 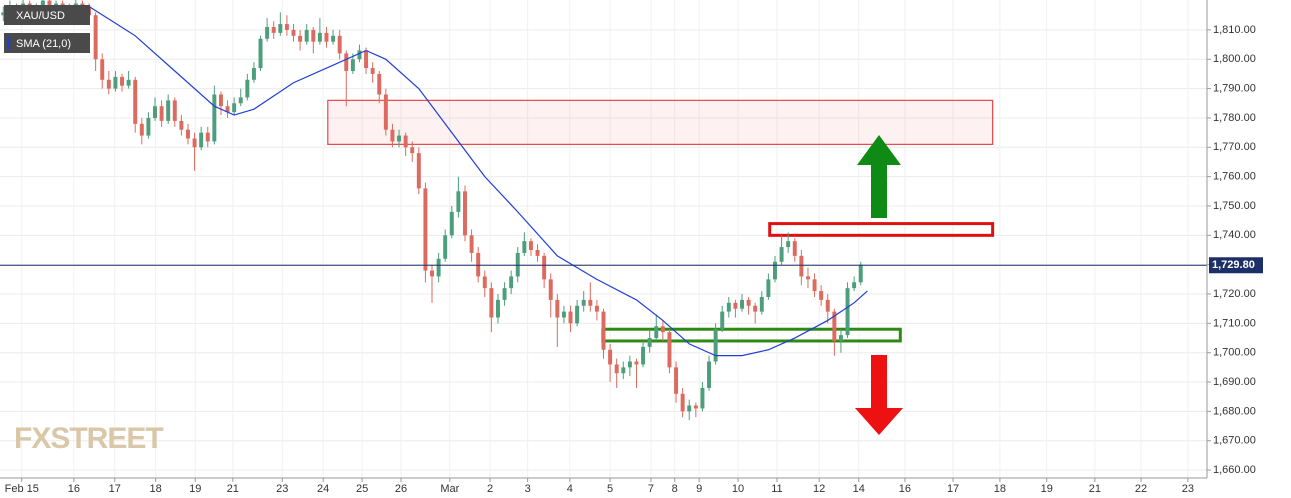 What do you see at coordinates (88, 438) in the screenshot?
I see `watermark: FXSTREET` at bounding box center [88, 438].